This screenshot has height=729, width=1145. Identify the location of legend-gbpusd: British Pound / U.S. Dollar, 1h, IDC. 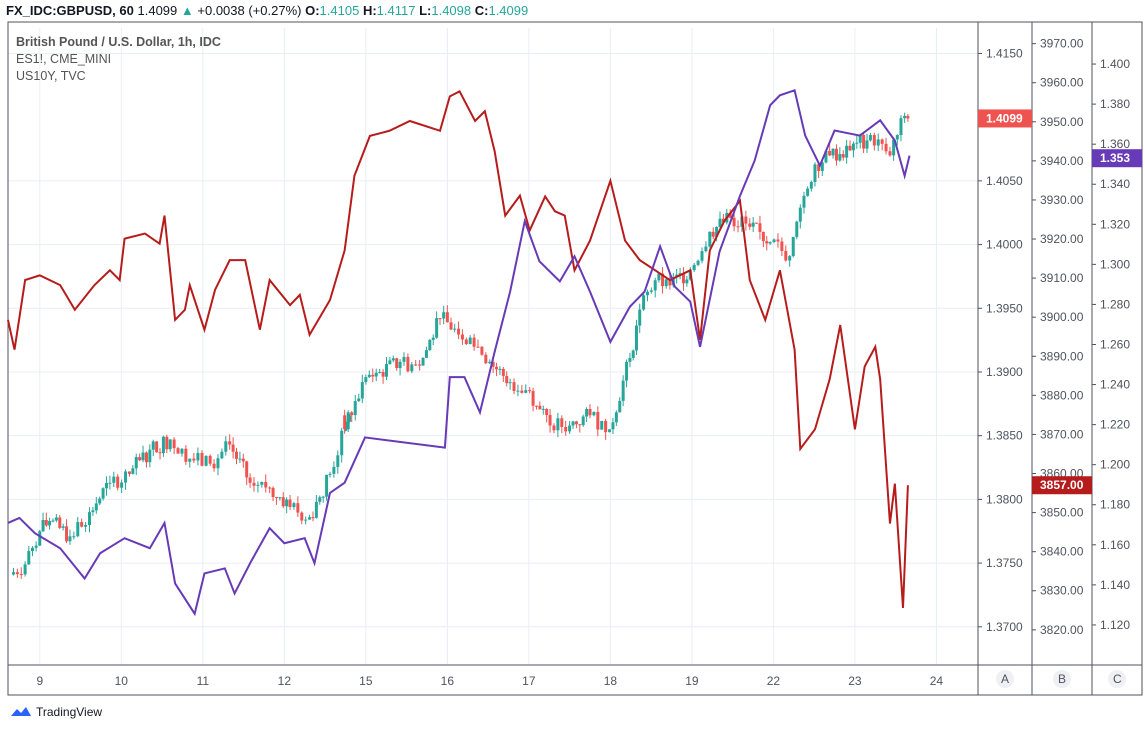
(118, 42).